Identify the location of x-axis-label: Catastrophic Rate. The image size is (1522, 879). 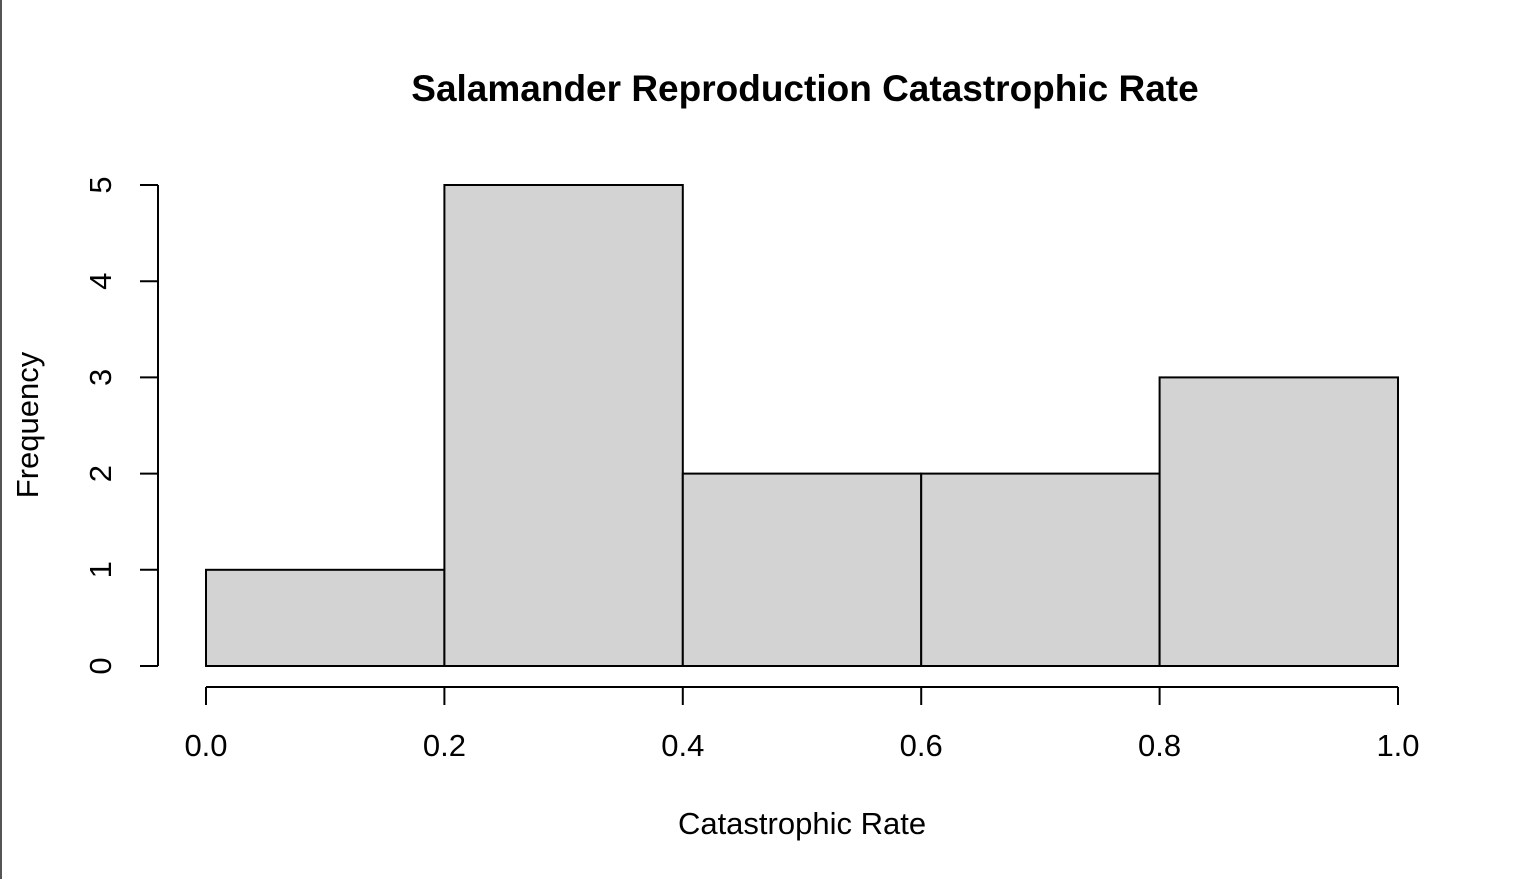
(802, 823).